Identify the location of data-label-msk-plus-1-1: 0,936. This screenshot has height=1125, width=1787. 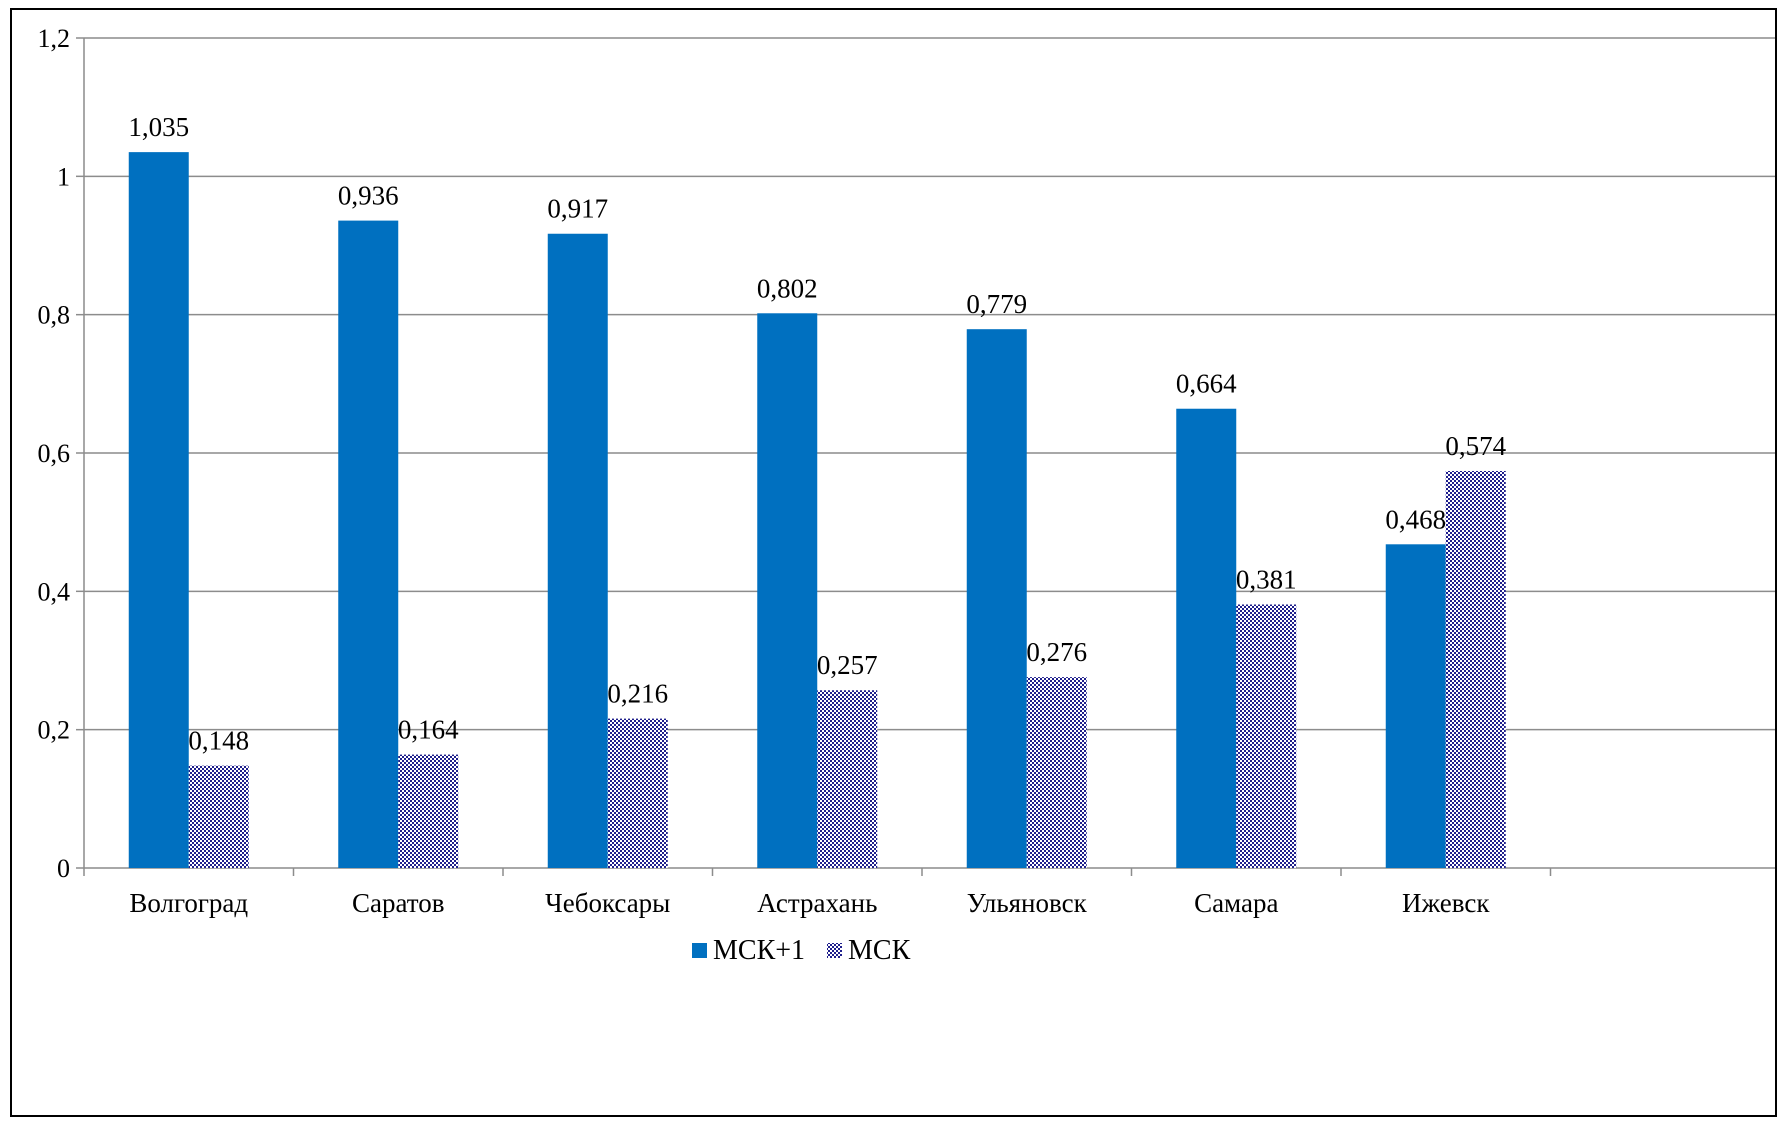
(368, 196).